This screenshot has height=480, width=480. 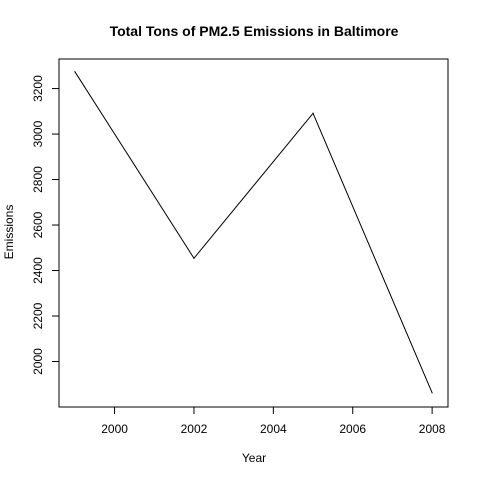 What do you see at coordinates (194, 429) in the screenshot?
I see `x-tick-label: 2002` at bounding box center [194, 429].